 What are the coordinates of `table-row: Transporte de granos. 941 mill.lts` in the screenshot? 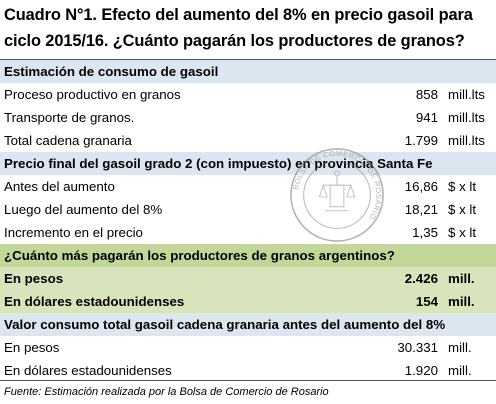 It's located at (248, 117).